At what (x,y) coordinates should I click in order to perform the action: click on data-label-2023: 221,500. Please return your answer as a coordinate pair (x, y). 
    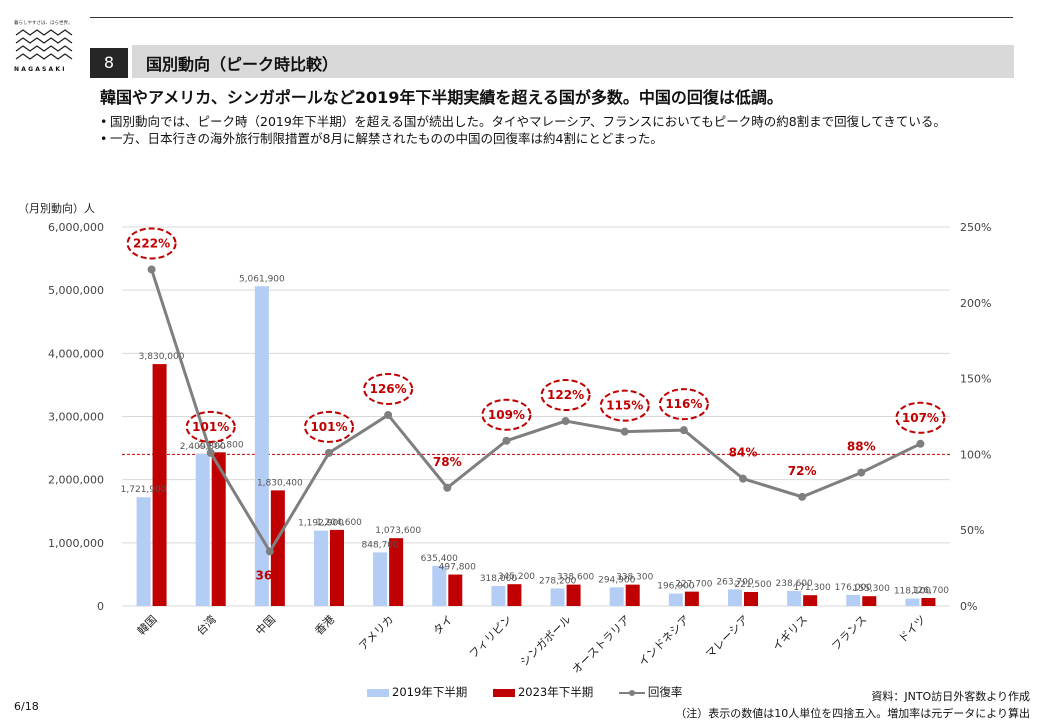
    Looking at the image, I should click on (752, 585).